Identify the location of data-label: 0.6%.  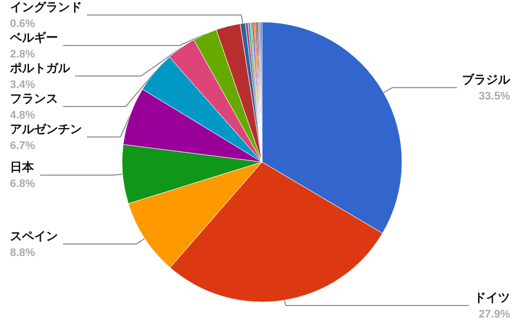
(23, 24).